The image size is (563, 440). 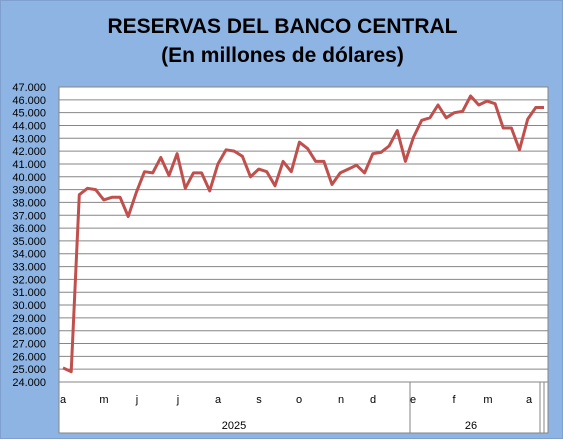 What do you see at coordinates (282, 55) in the screenshot?
I see `chart-subtitle: (En millones de dólares)` at bounding box center [282, 55].